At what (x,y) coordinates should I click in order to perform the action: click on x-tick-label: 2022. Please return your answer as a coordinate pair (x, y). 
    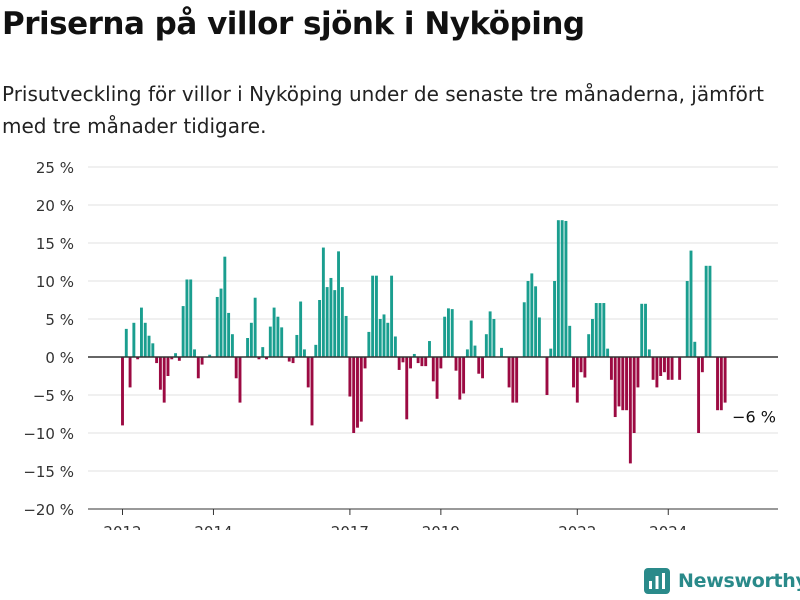
    Looking at the image, I should click on (577, 526).